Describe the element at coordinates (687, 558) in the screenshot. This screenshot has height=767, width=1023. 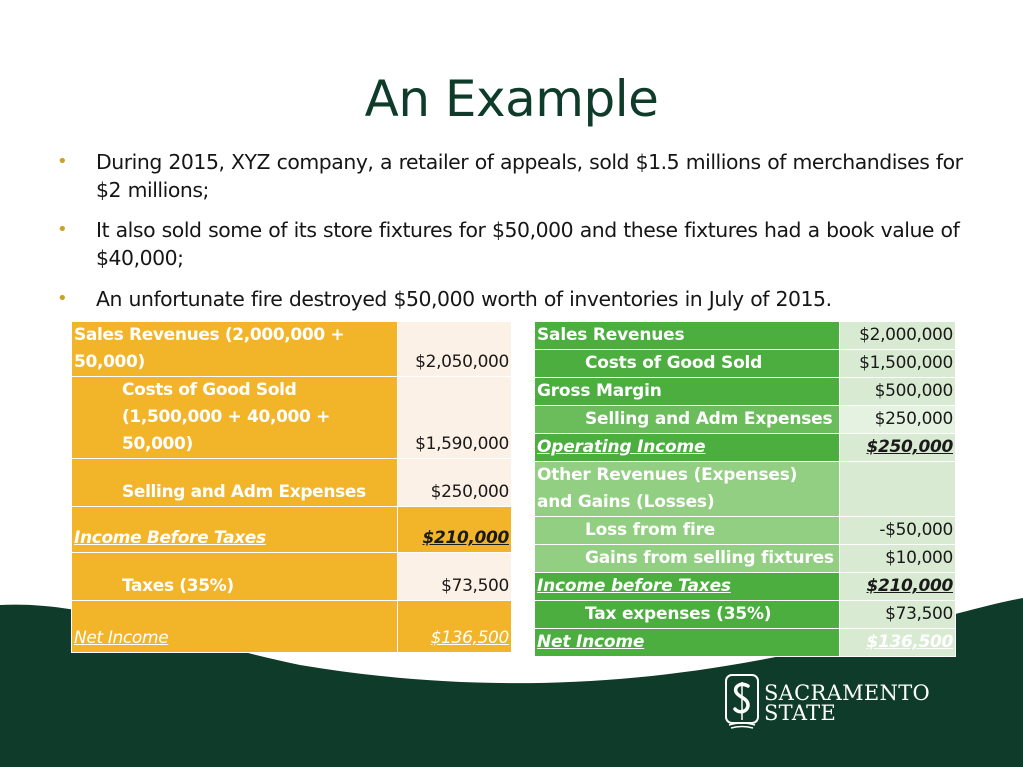
I see `row-label: Gains from selling fixtures` at that location.